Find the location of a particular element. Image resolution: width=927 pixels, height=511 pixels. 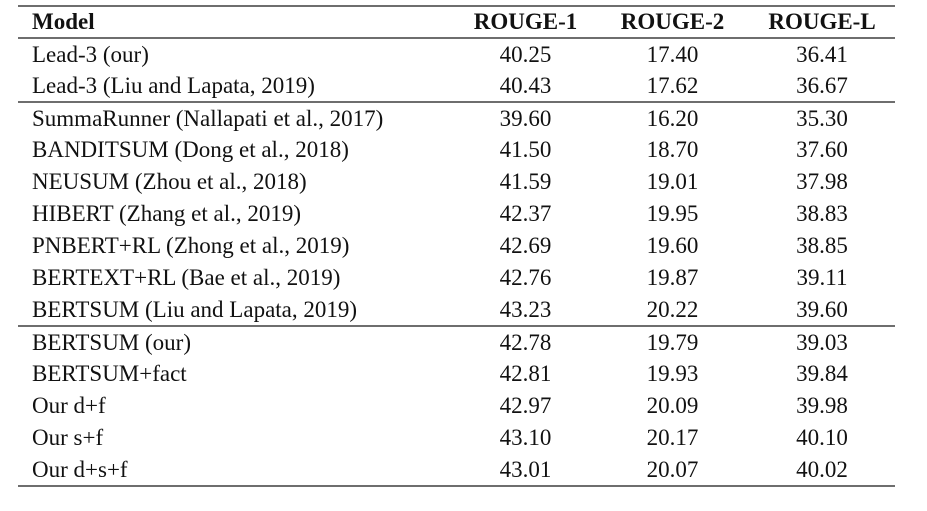

score-cell: 40.02 is located at coordinates (822, 469).